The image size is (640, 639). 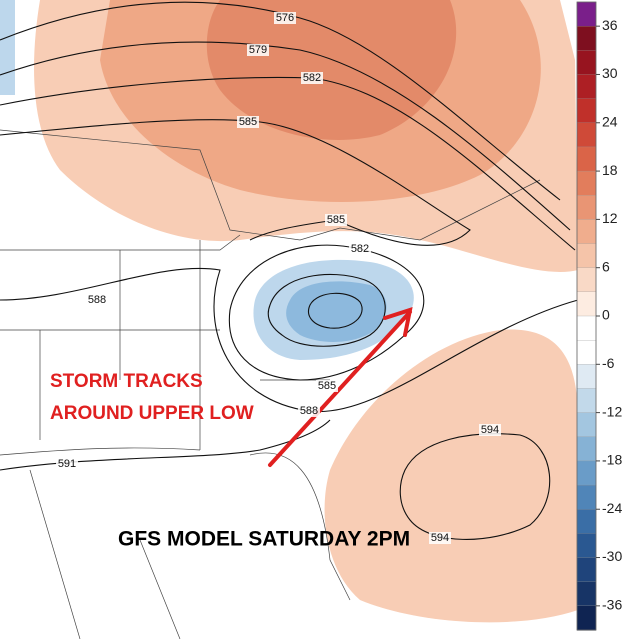 I want to click on colorbar-label: -30, so click(x=612, y=556).